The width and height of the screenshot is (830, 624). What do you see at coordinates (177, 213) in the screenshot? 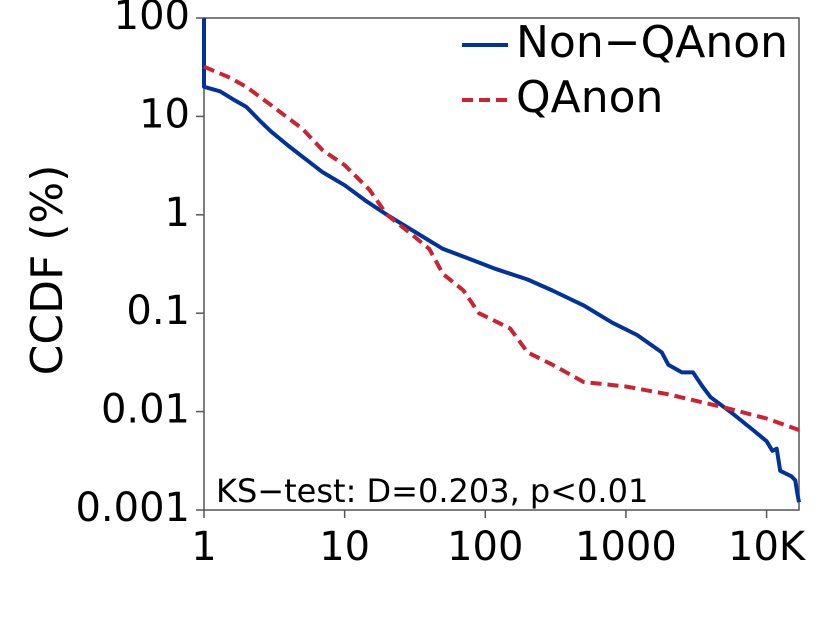
I see `y-tick-label: 1` at bounding box center [177, 213].